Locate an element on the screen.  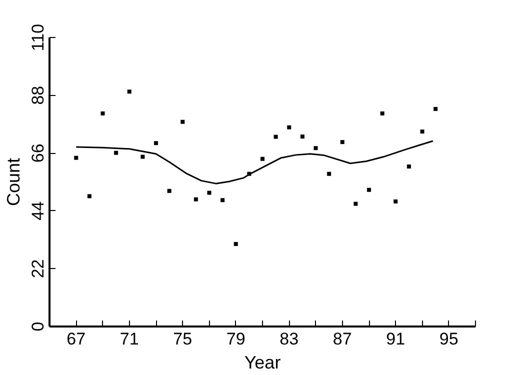
y-tick-label: 22 is located at coordinates (38, 268).